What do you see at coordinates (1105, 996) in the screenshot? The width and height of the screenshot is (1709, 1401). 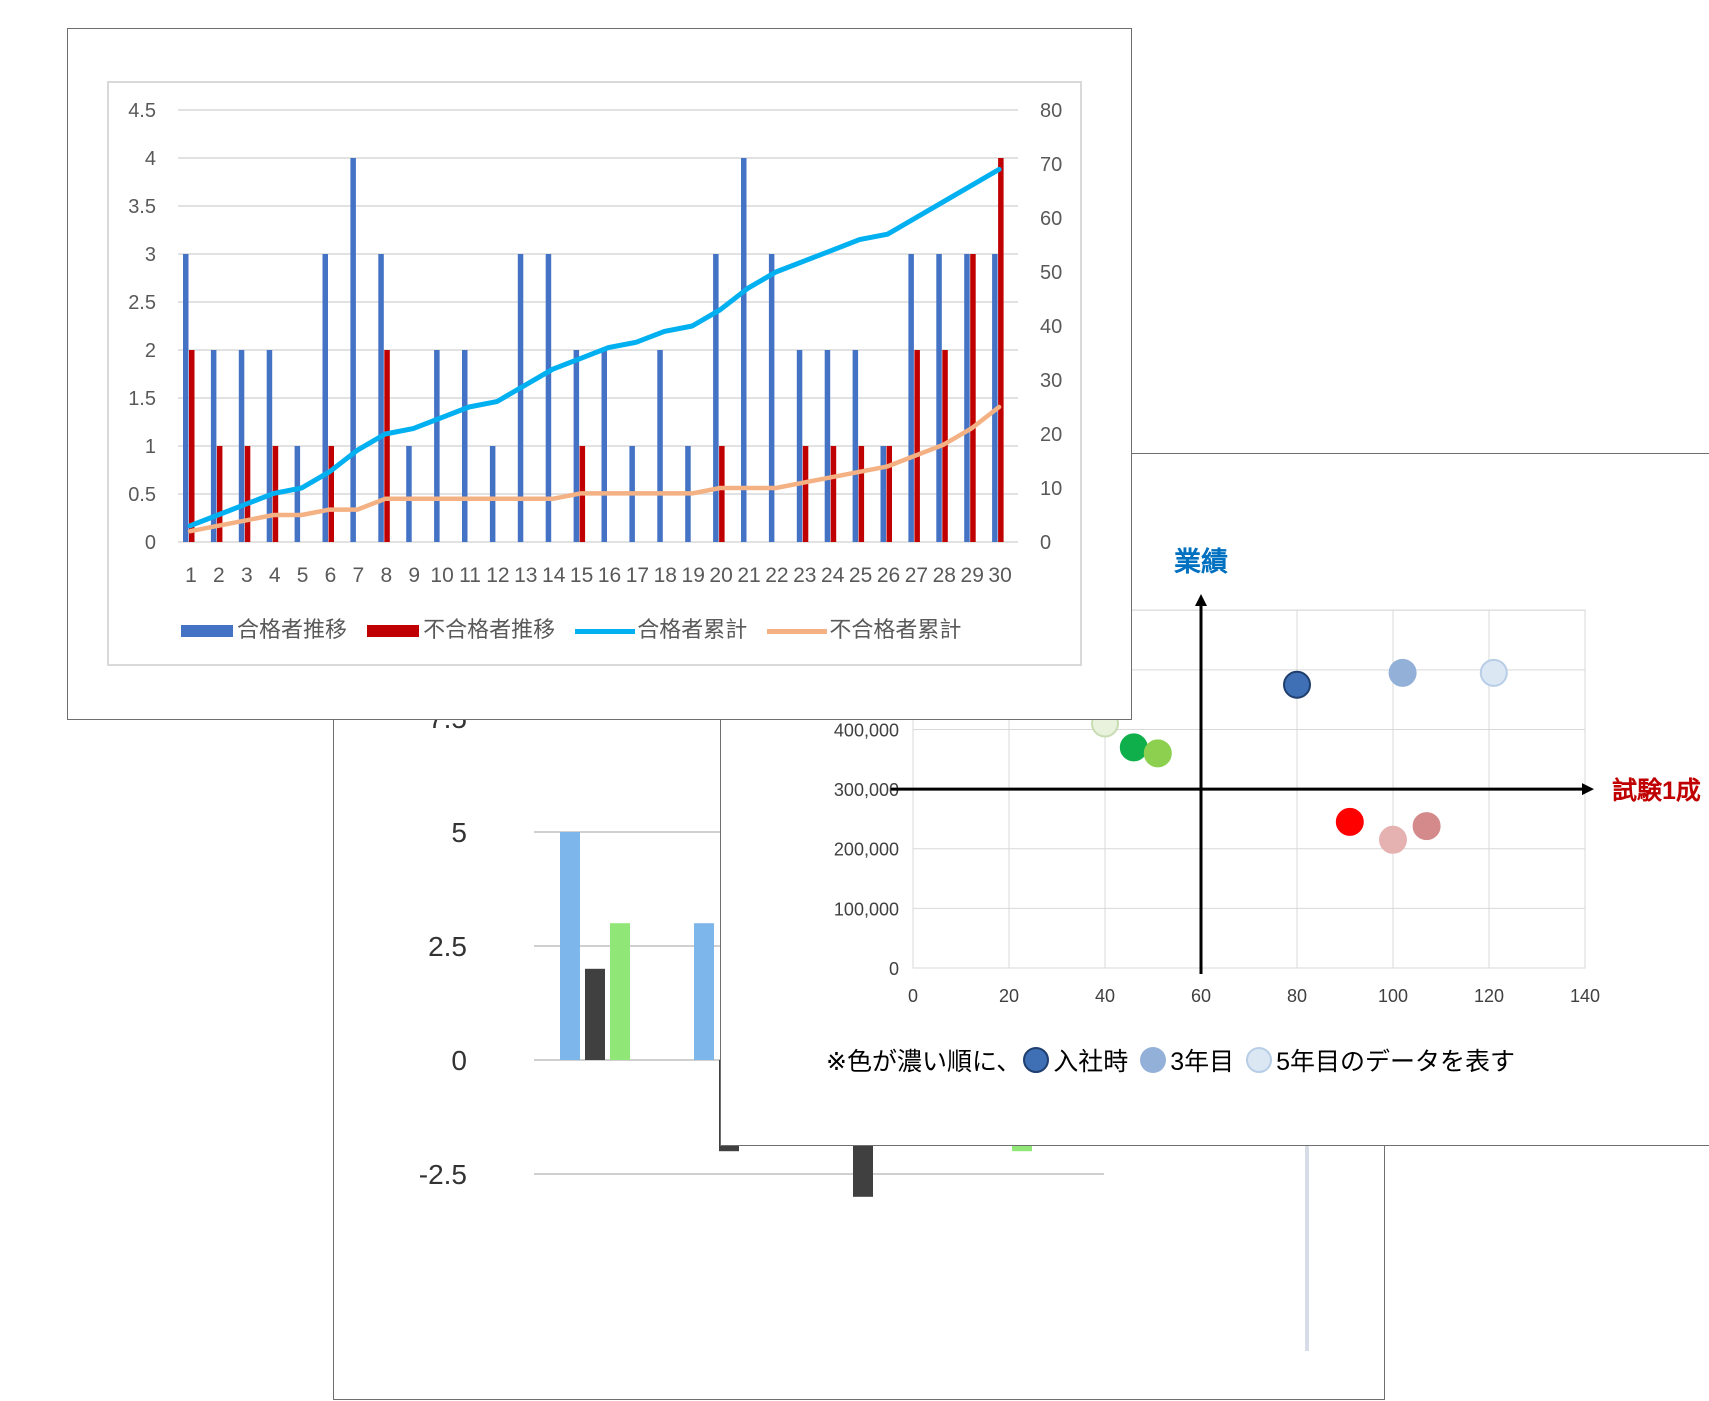 I see `x-tick-label: 40` at bounding box center [1105, 996].